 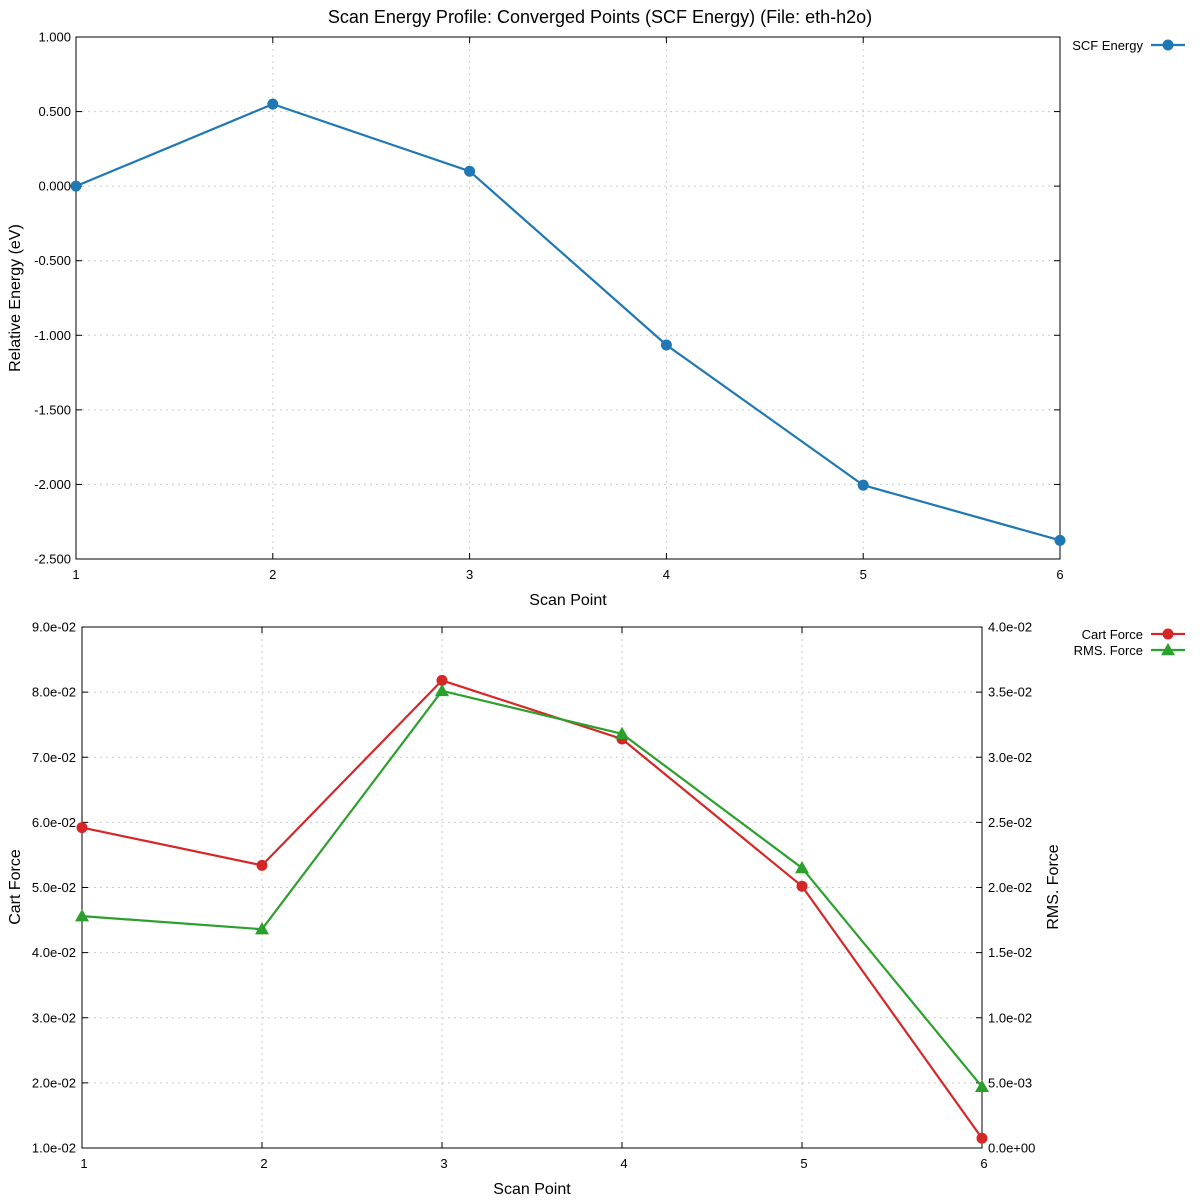 I want to click on cart-force-tick-label: 3.0e-02, so click(x=54, y=1017).